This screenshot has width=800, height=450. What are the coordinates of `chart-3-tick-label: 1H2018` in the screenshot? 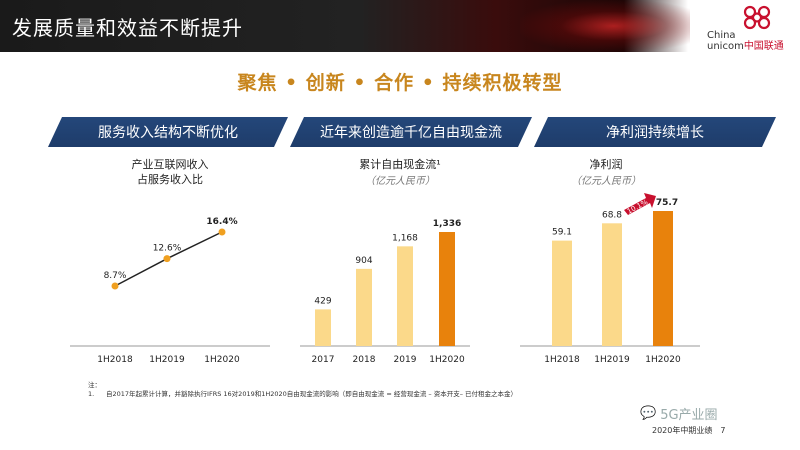 It's located at (562, 360).